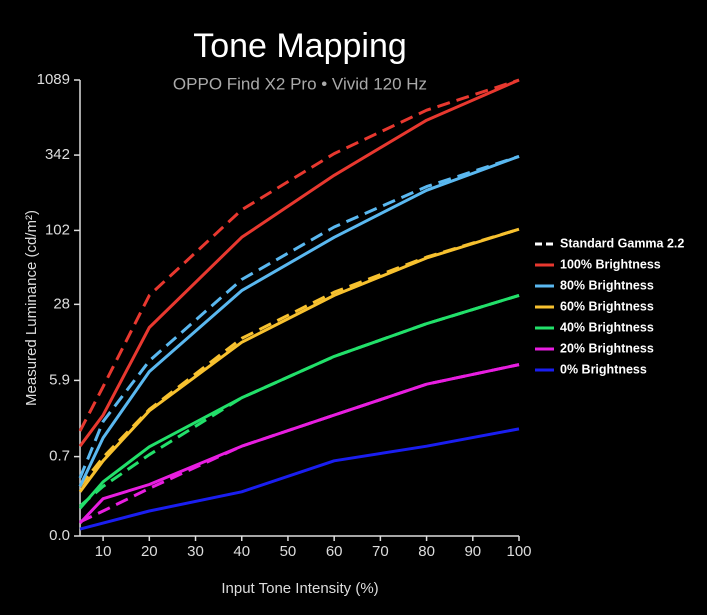 This screenshot has height=615, width=707. Describe the element at coordinates (31, 308) in the screenshot. I see `y-axis-label: Measured Luminance (cd/m²)` at that location.